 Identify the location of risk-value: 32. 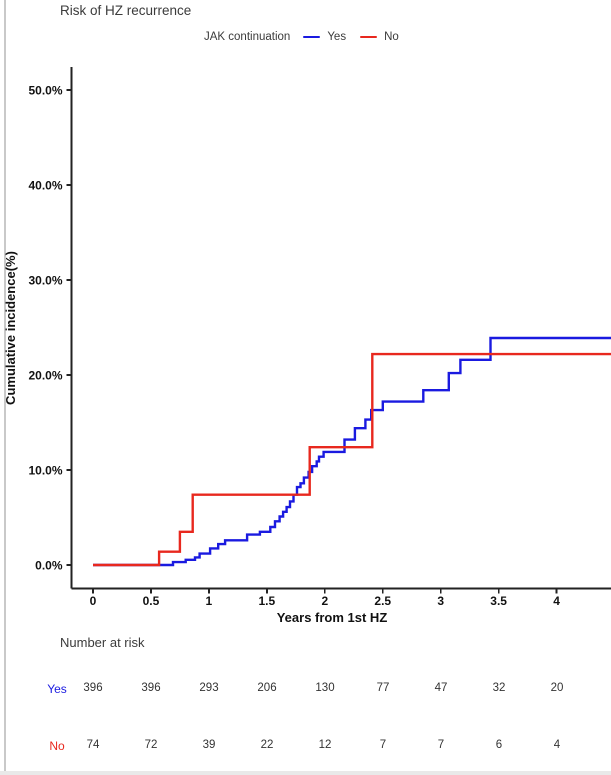
(499, 688).